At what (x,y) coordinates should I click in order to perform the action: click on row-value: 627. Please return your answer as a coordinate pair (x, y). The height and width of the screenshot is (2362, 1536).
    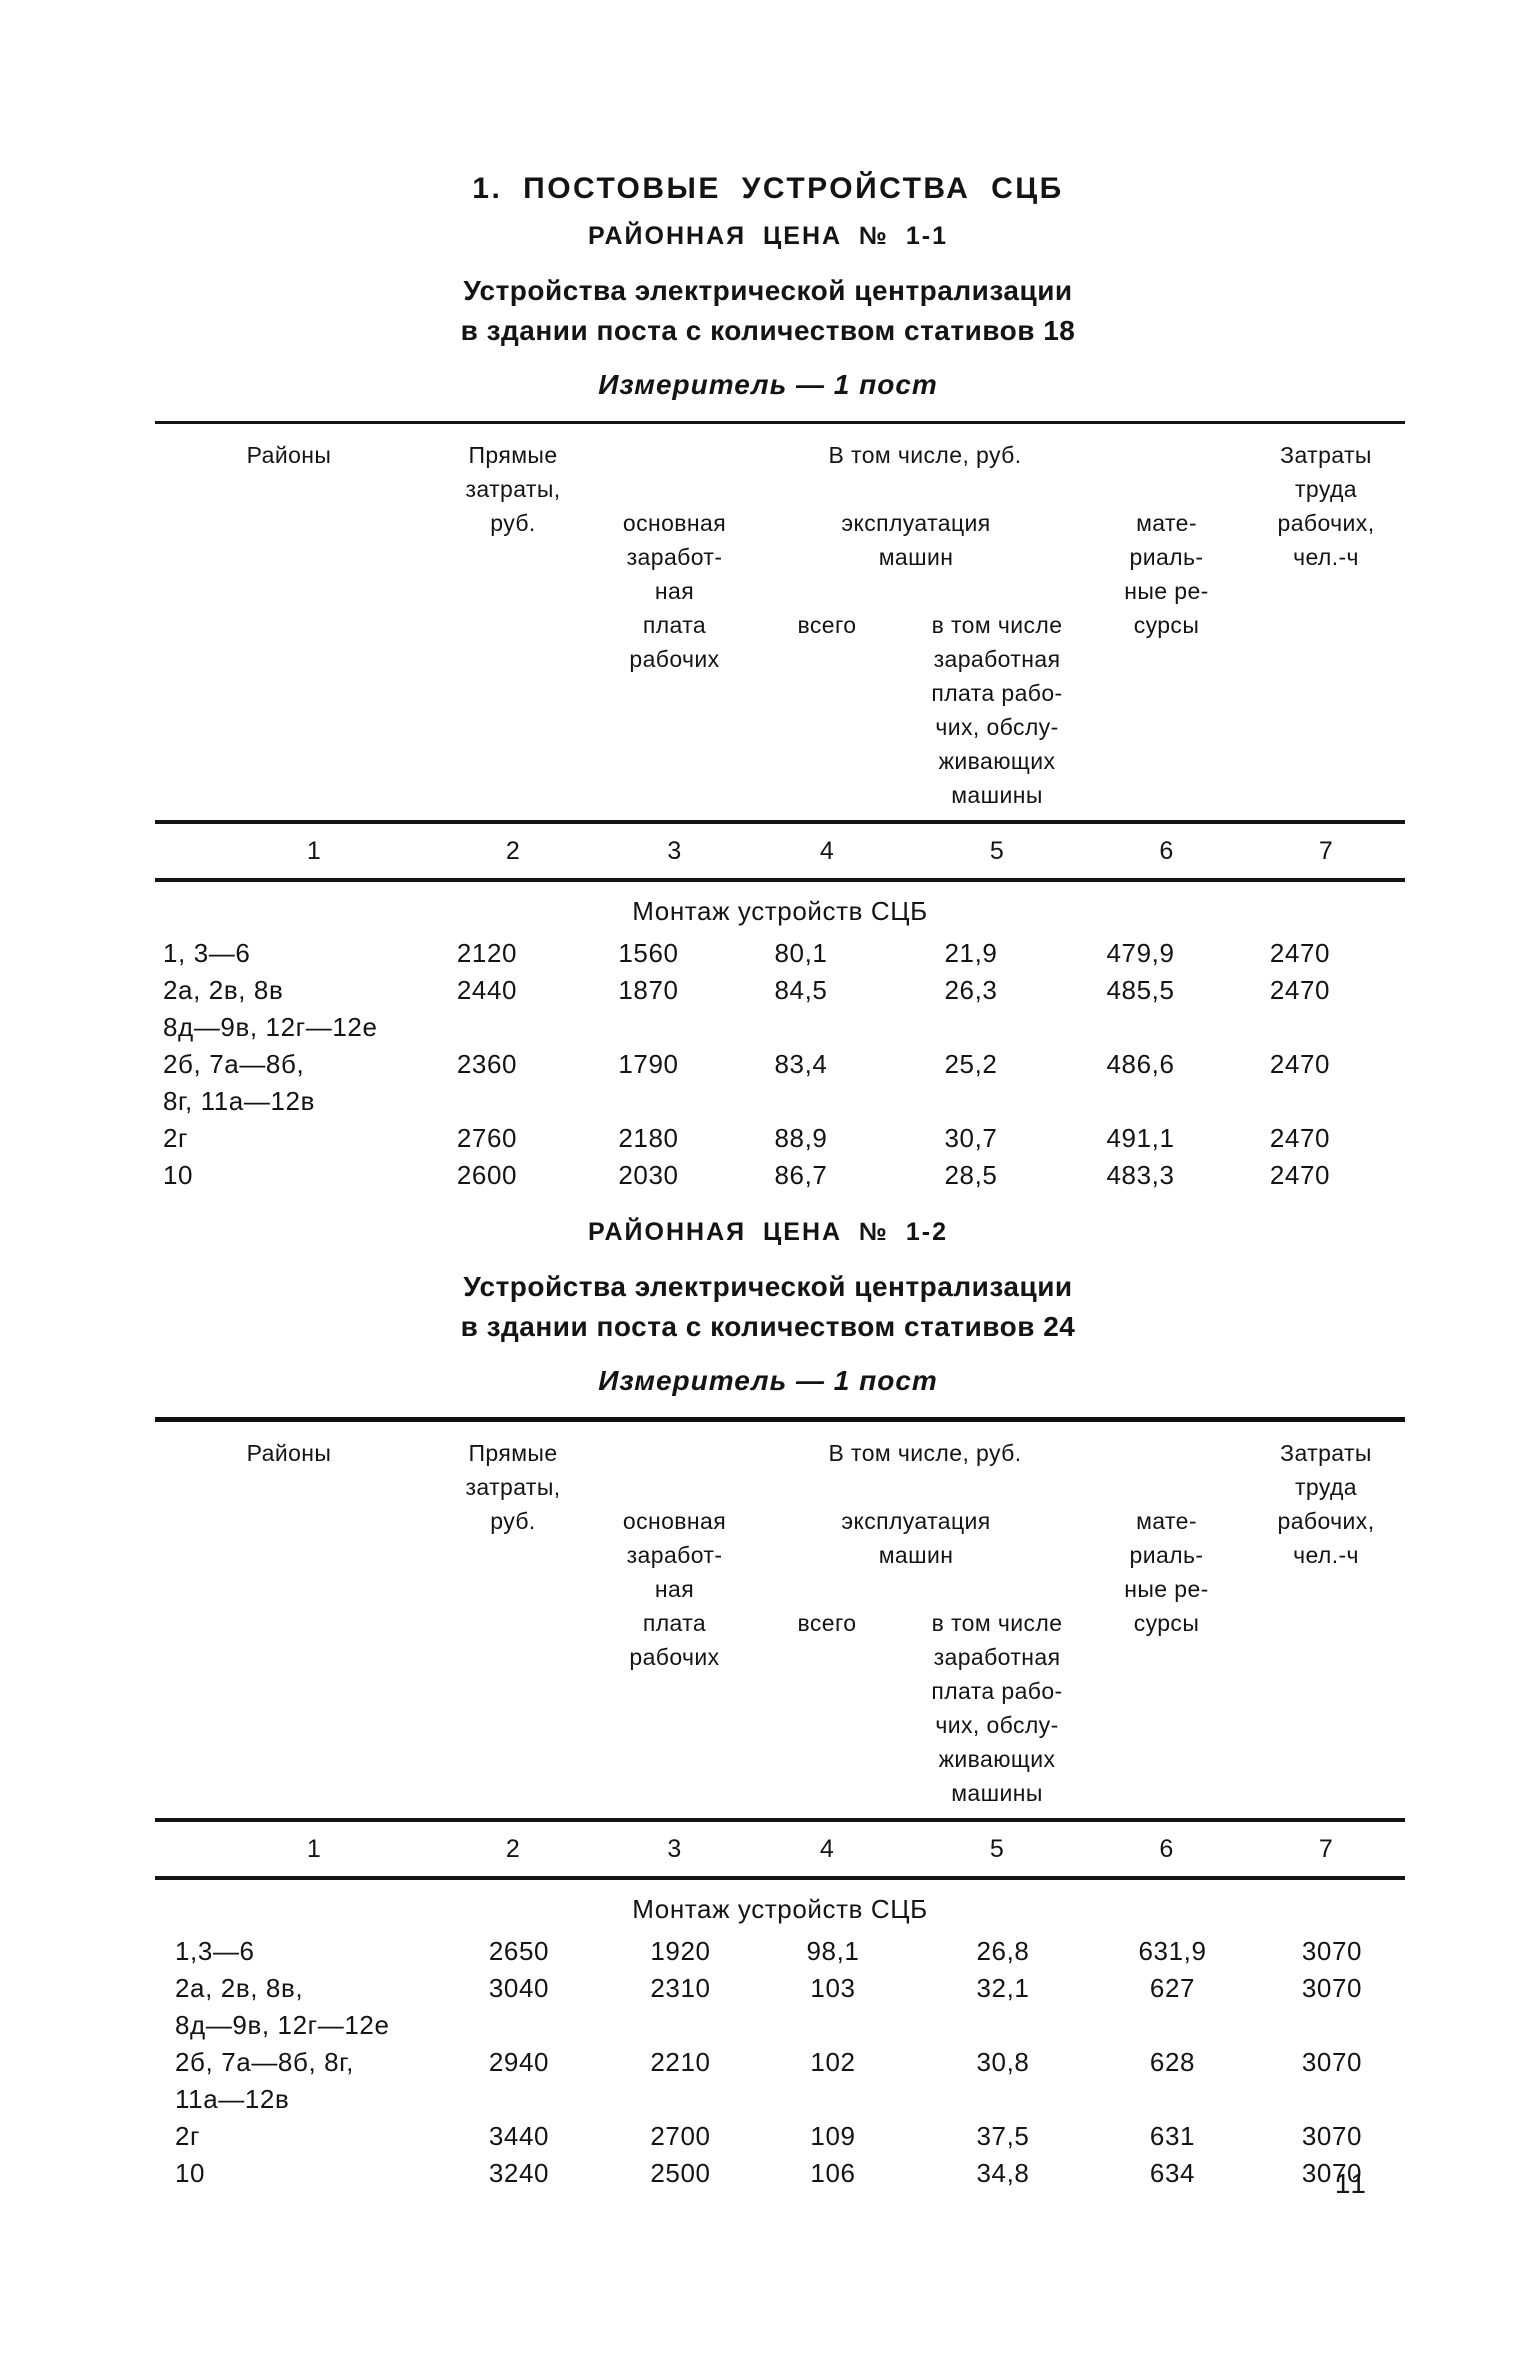
    Looking at the image, I should click on (1172, 1988).